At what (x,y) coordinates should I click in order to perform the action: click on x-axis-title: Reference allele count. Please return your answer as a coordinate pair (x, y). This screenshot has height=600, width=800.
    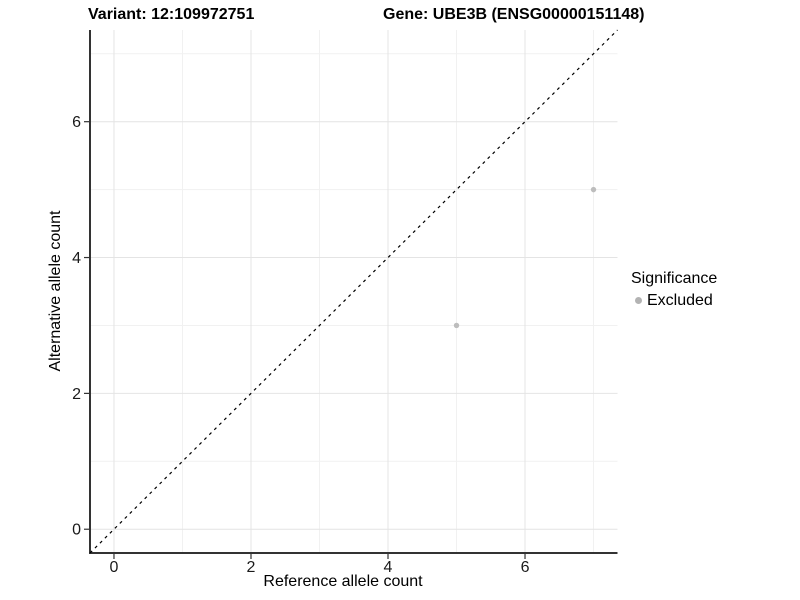
    Looking at the image, I should click on (343, 581).